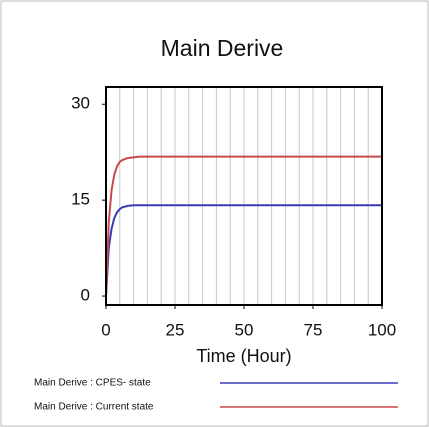 This screenshot has width=429, height=427. I want to click on x-tick-label: 25, so click(175, 329).